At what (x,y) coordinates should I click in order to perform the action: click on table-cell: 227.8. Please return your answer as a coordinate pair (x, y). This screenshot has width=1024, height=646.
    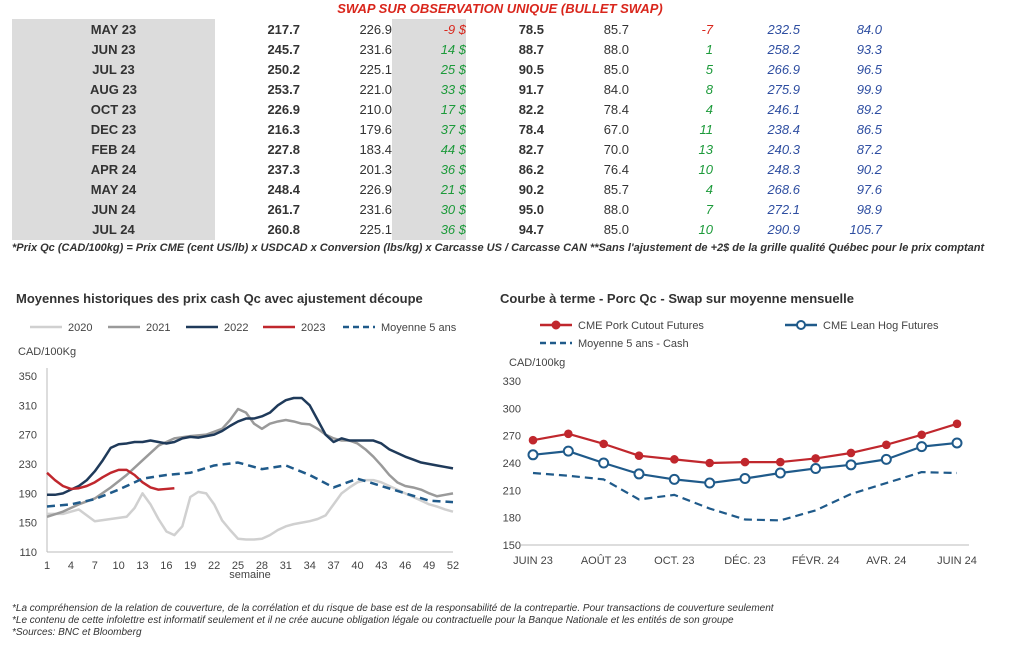
    Looking at the image, I should click on (283, 150).